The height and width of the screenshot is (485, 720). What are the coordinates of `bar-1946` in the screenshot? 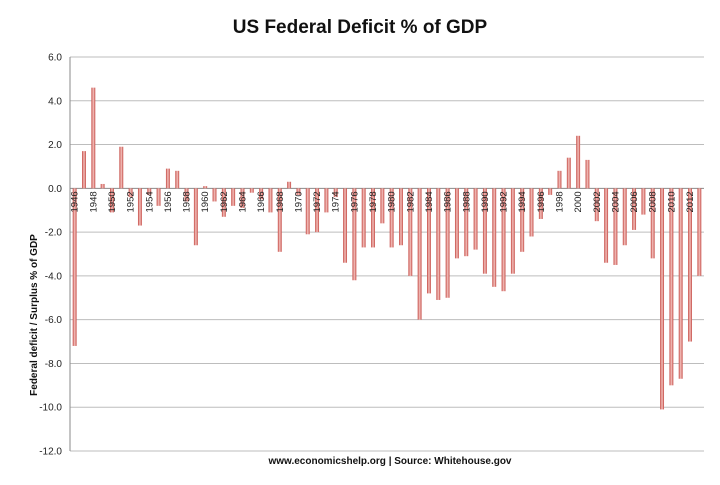 It's located at (74, 267).